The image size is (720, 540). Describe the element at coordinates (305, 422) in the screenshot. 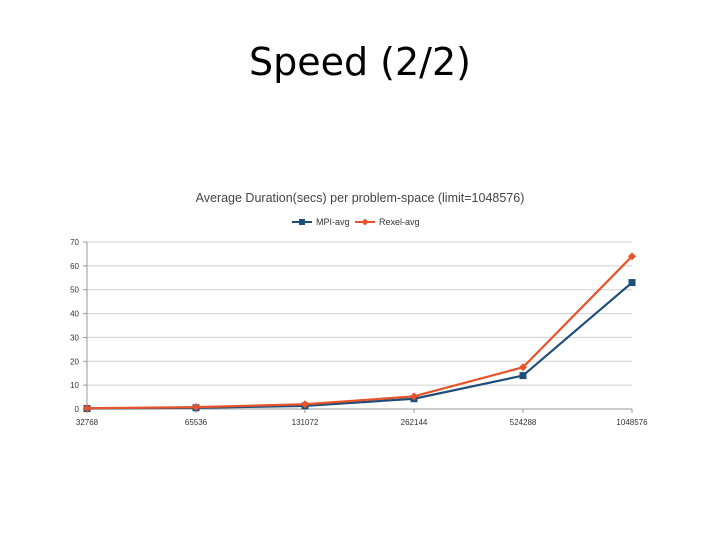

I see `x-tick-label: 131072` at that location.